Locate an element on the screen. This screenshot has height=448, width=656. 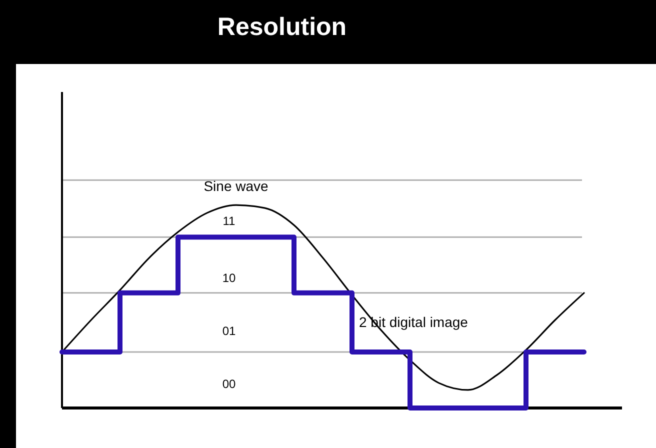
annotation: 01 is located at coordinates (229, 331).